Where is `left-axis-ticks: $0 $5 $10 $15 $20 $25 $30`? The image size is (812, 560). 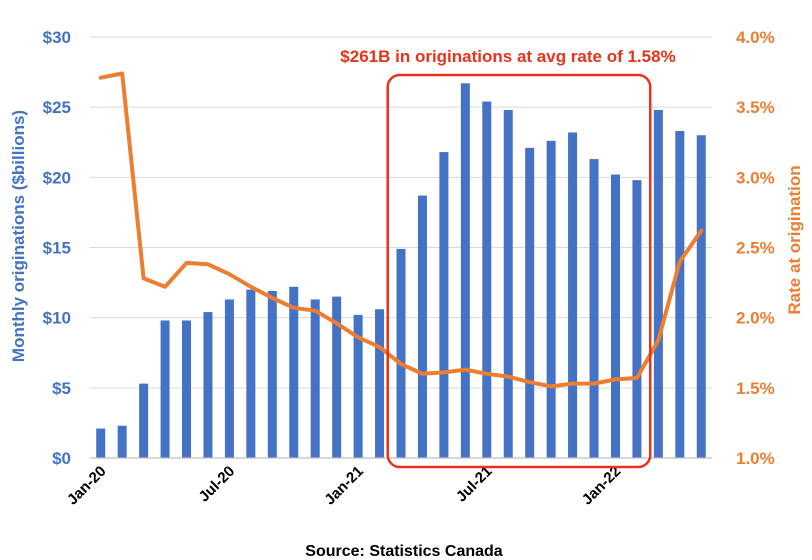 left-axis-ticks: $0 $5 $10 $15 $20 $25 $30 is located at coordinates (57, 248).